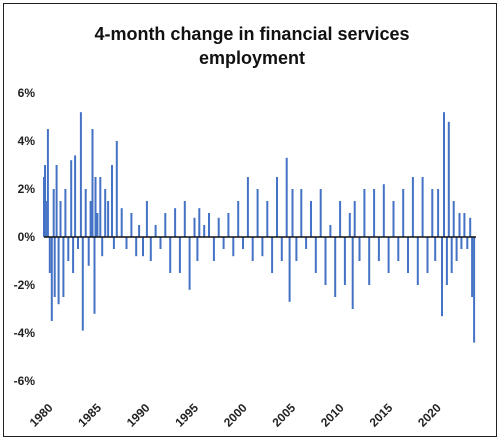 This screenshot has width=504, height=442. What do you see at coordinates (186, 415) in the screenshot?
I see `x-tick-label: 1995` at bounding box center [186, 415].